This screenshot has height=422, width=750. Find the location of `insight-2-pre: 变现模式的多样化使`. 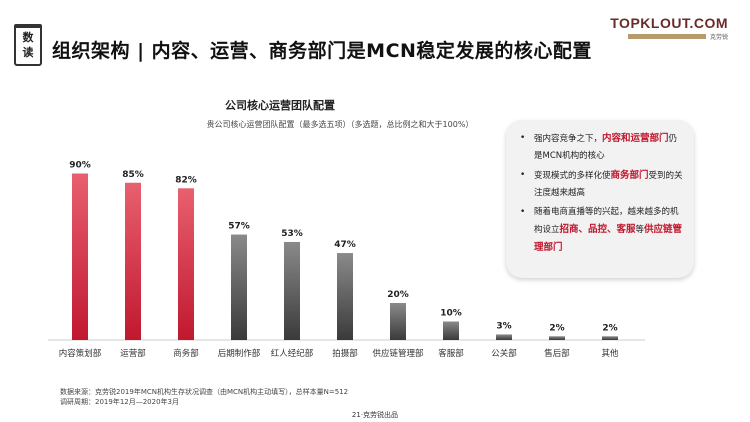

insight-2-pre: 变现模式的多样化使 is located at coordinates (572, 176).